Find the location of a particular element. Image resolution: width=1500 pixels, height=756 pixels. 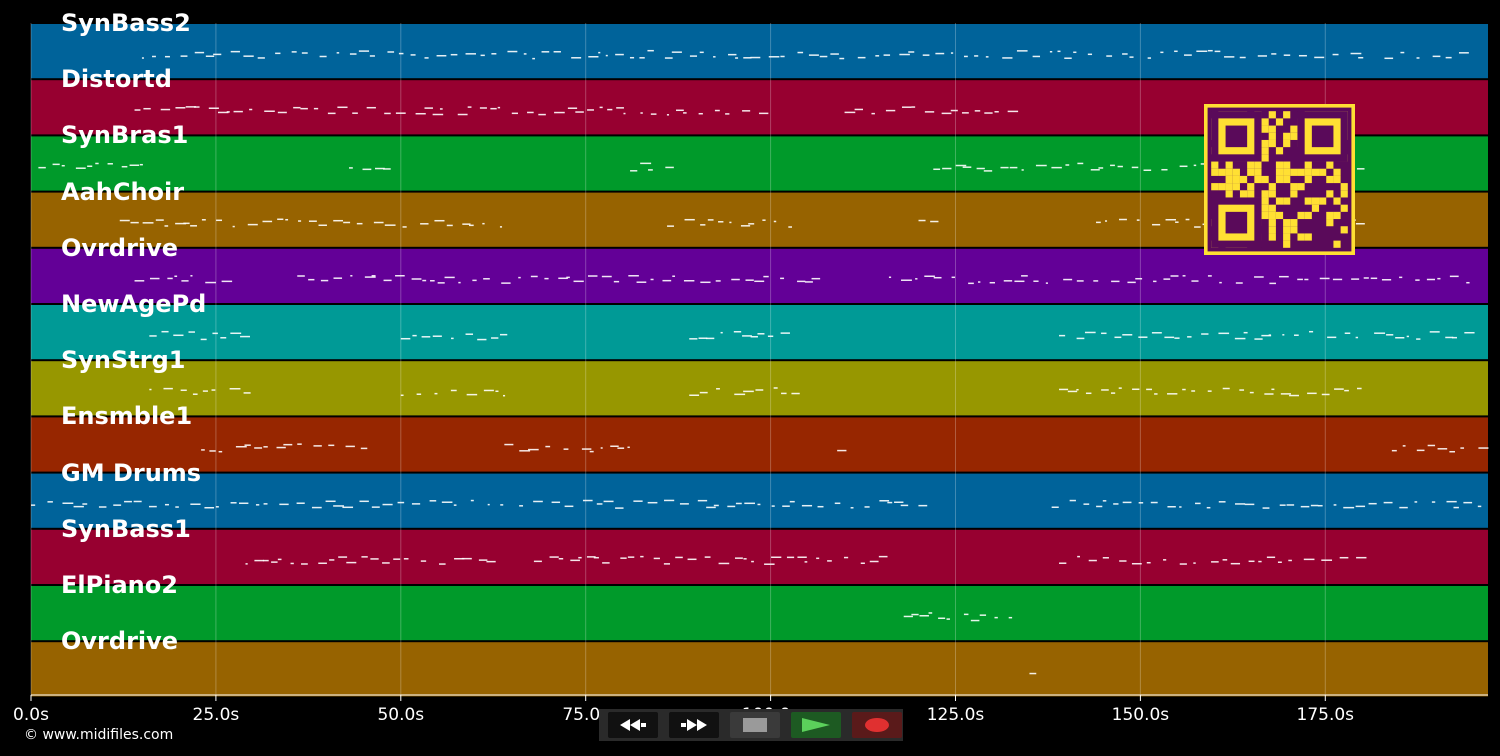

tick-label: 150.0s is located at coordinates (1140, 715).